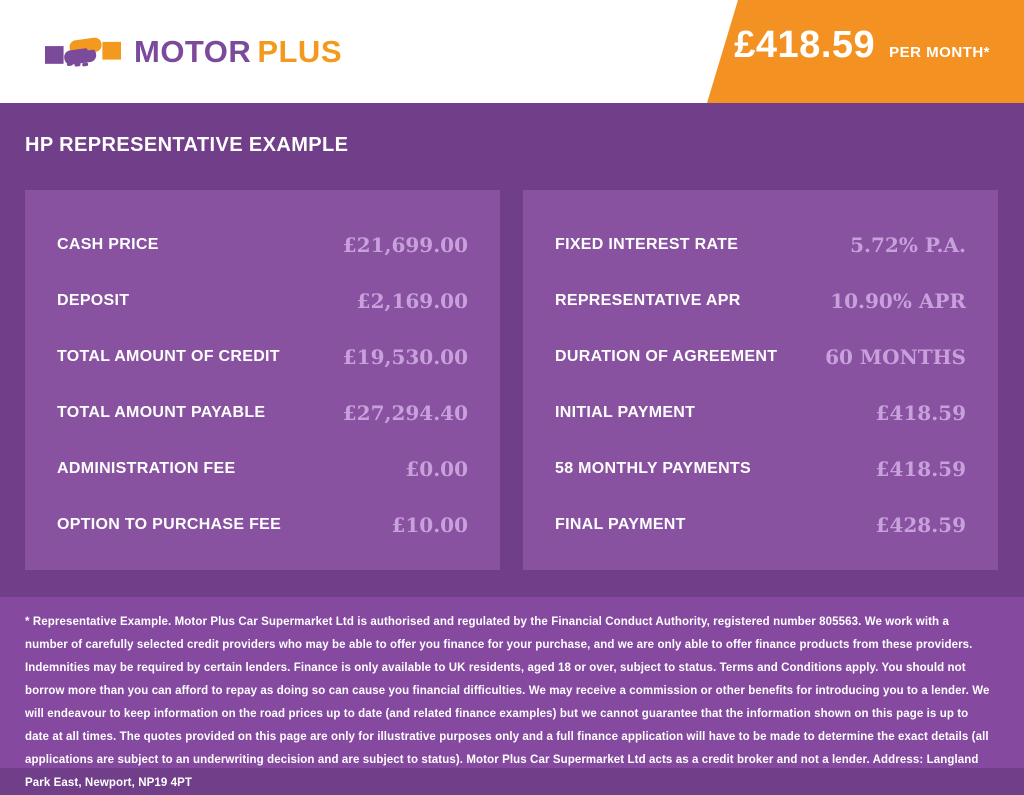 This screenshot has width=1024, height=795. What do you see at coordinates (898, 301) in the screenshot?
I see `row-value: 10.90% APR` at bounding box center [898, 301].